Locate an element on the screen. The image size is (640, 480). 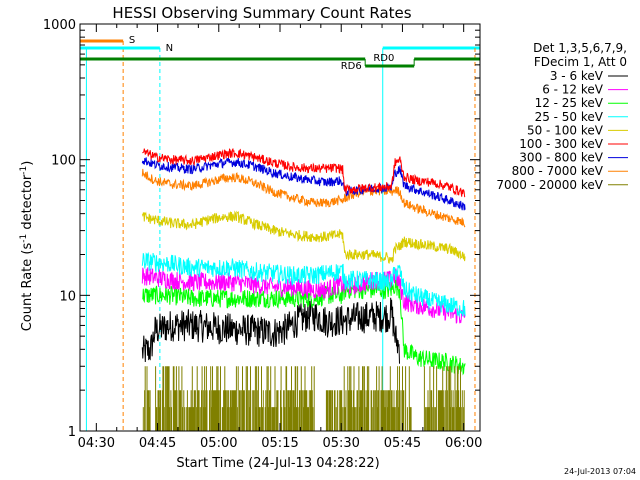
legend-header-2: FDecim 1, Att 0 is located at coordinates (580, 62).